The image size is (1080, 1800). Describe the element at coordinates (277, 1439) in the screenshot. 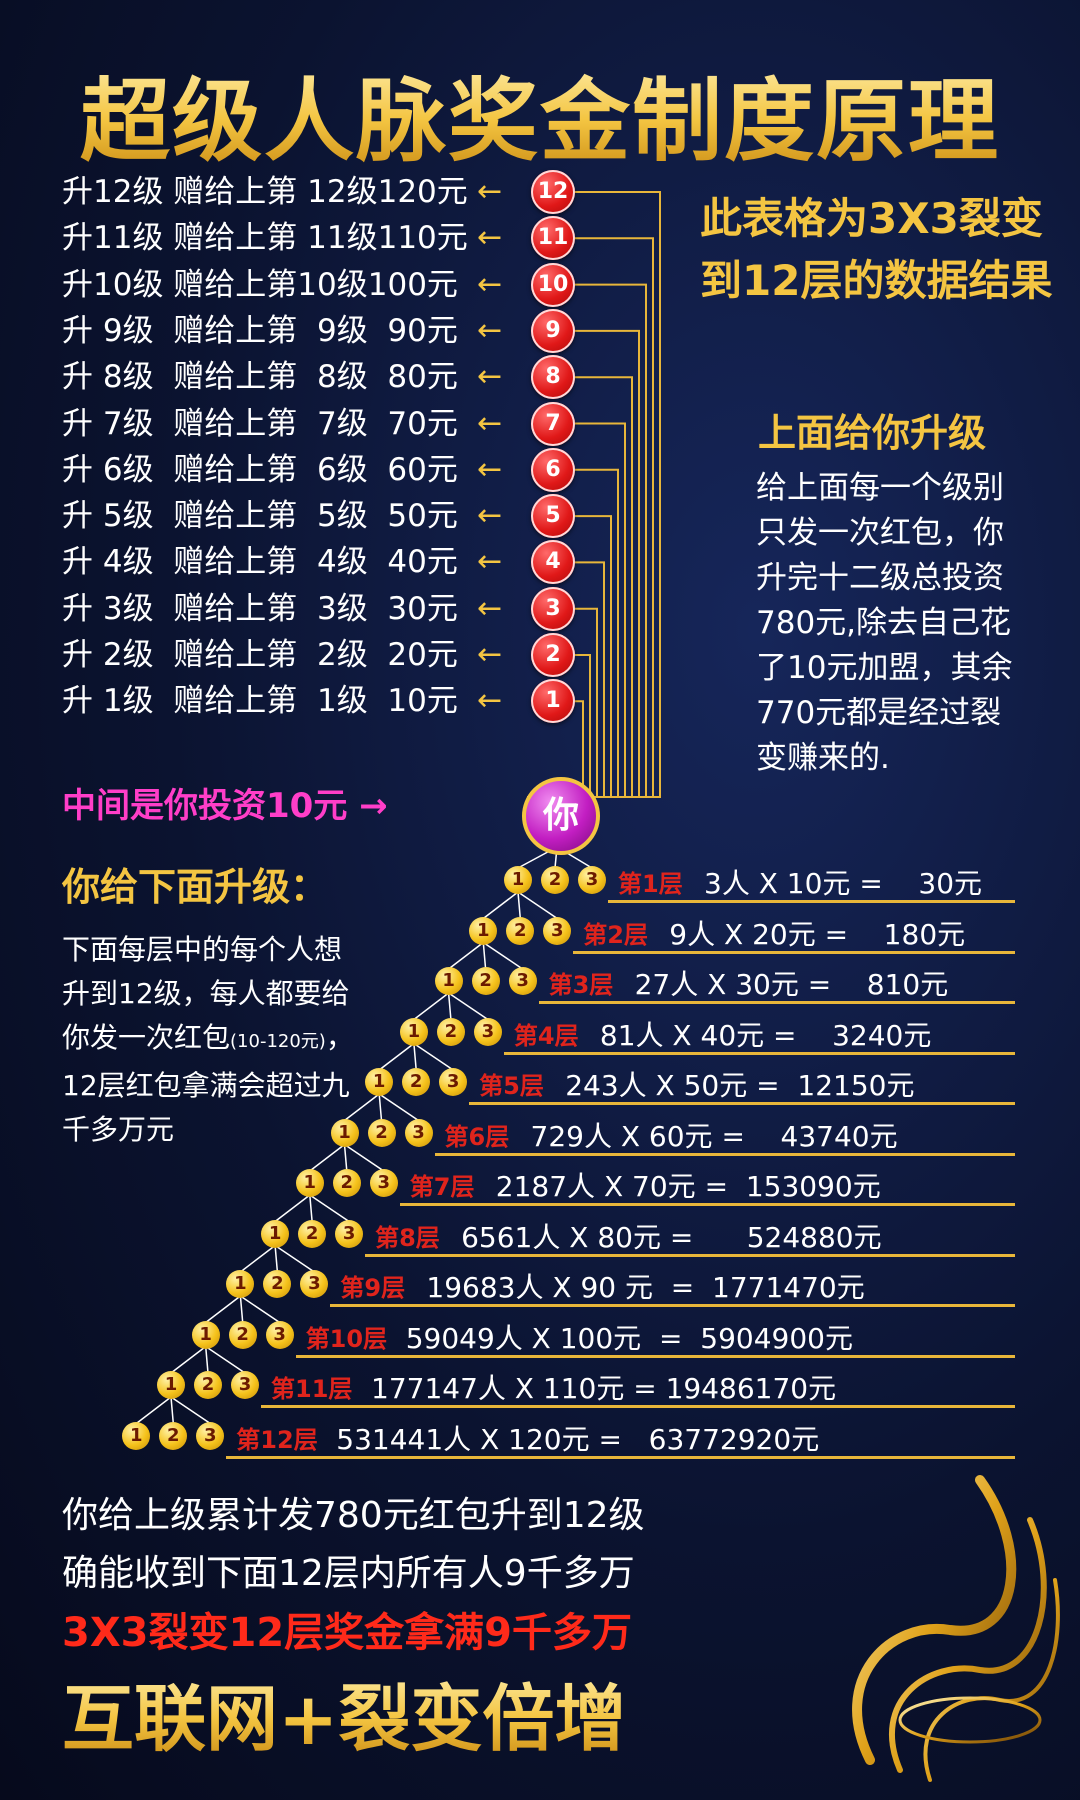

I see `tier-label: 第12层` at that location.